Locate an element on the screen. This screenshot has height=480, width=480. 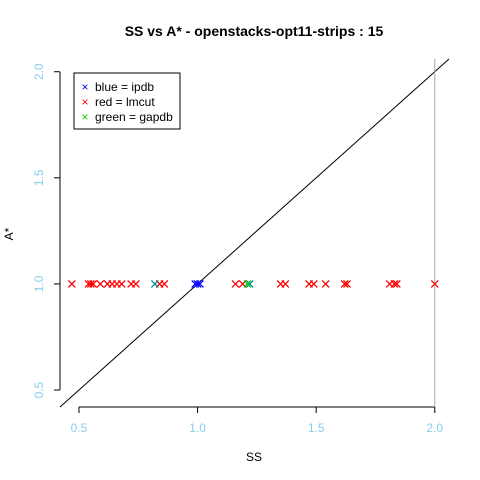
y-axis: 0.5 1.0 1.5 2.0 is located at coordinates (46, 230).